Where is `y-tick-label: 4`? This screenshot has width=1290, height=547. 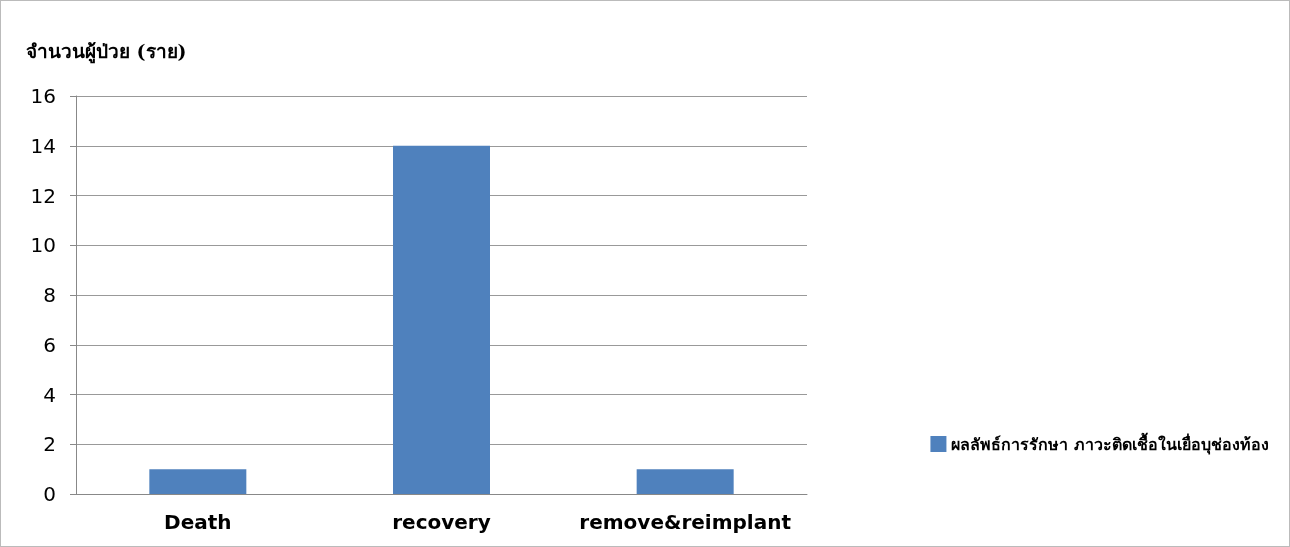
y-tick-label: 4 is located at coordinates (49, 394).